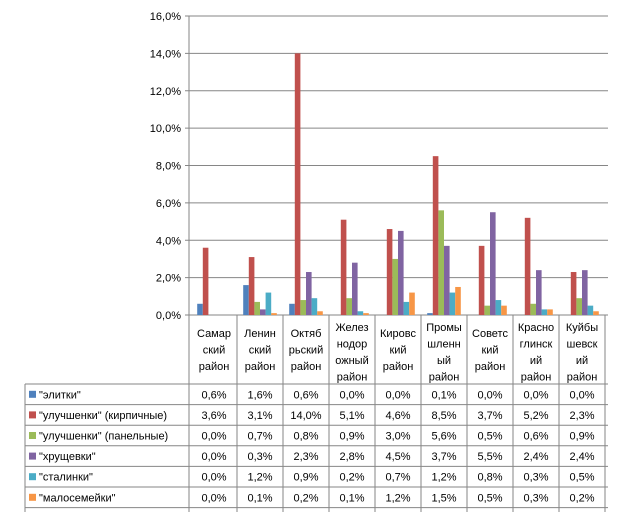 Image resolution: width=624 pixels, height=521 pixels. What do you see at coordinates (397, 437) in the screenshot?
I see `data-table-value: 3,0%` at bounding box center [397, 437].